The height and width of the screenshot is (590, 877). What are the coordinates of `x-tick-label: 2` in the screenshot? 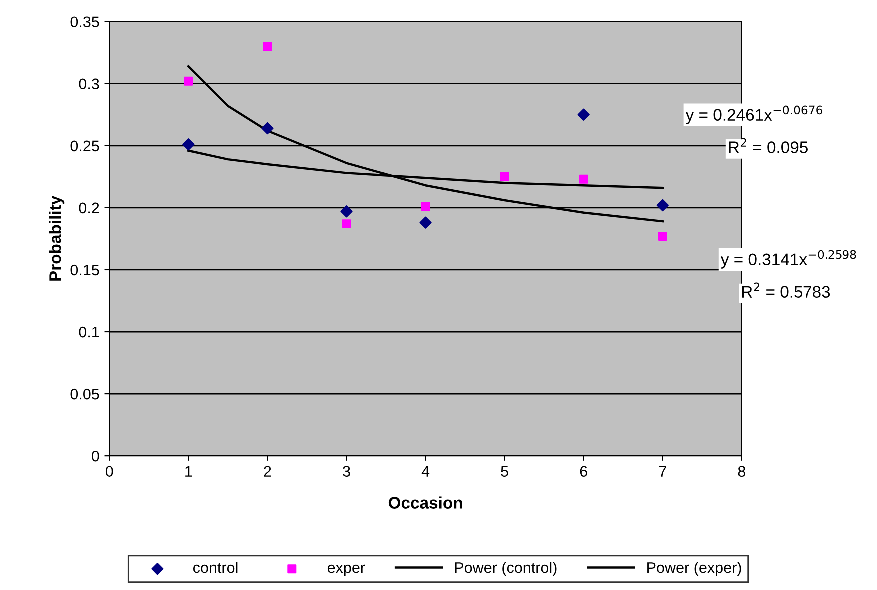 It's located at (268, 471).